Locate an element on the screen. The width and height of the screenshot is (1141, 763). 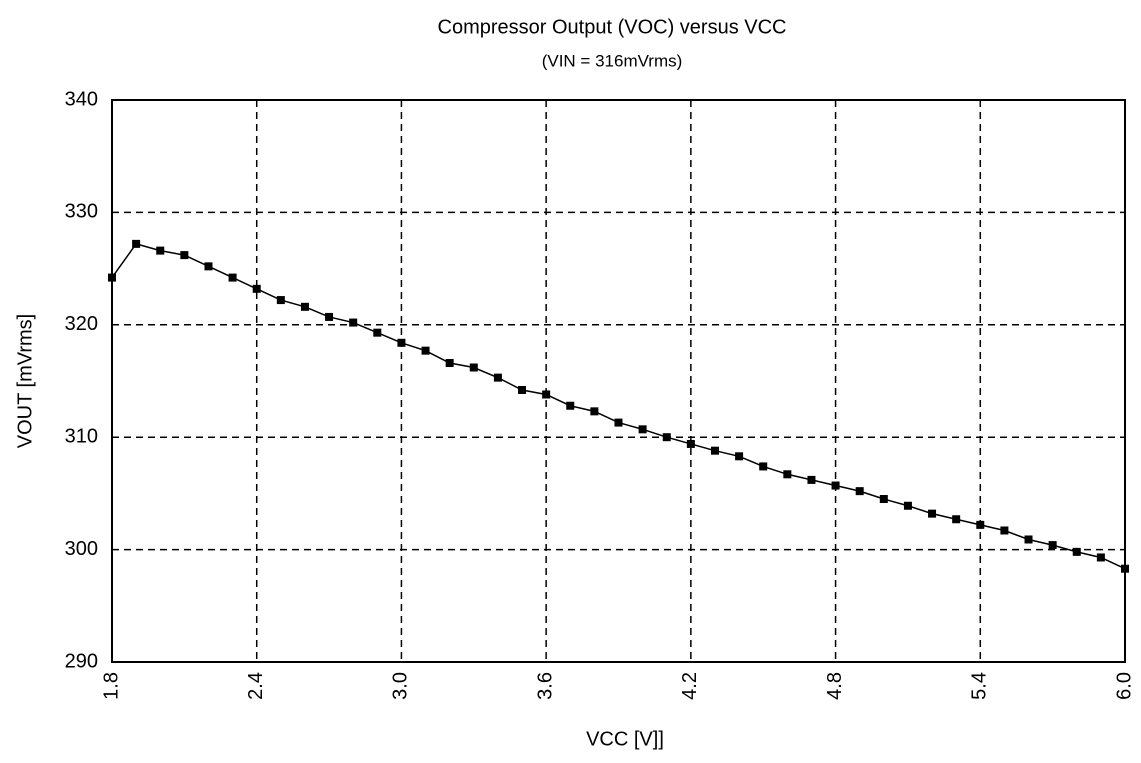
y-tick-label: 340 is located at coordinates (81, 99).